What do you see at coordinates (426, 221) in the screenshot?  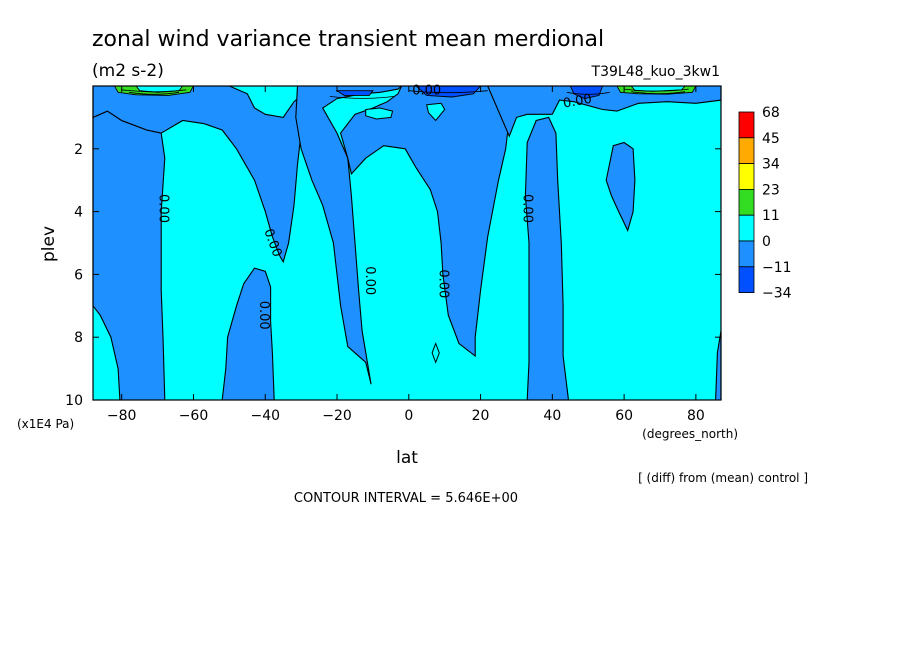 I see `region-tropics-north` at bounding box center [426, 221].